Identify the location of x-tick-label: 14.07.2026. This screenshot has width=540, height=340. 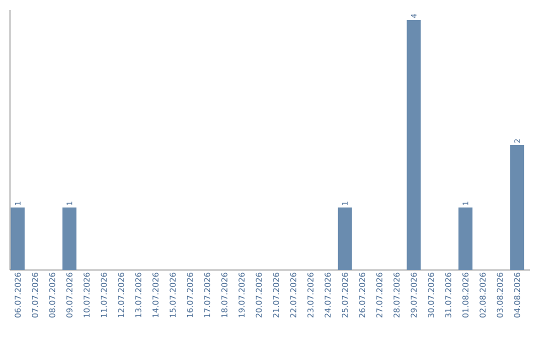
(155, 295).